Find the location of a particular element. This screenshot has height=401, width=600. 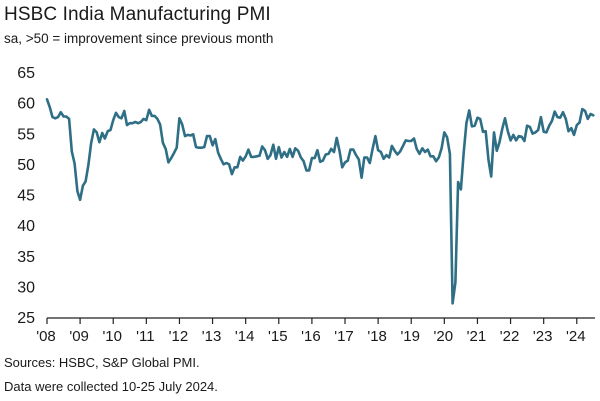

x-tick-label: '08 is located at coordinates (46, 336).